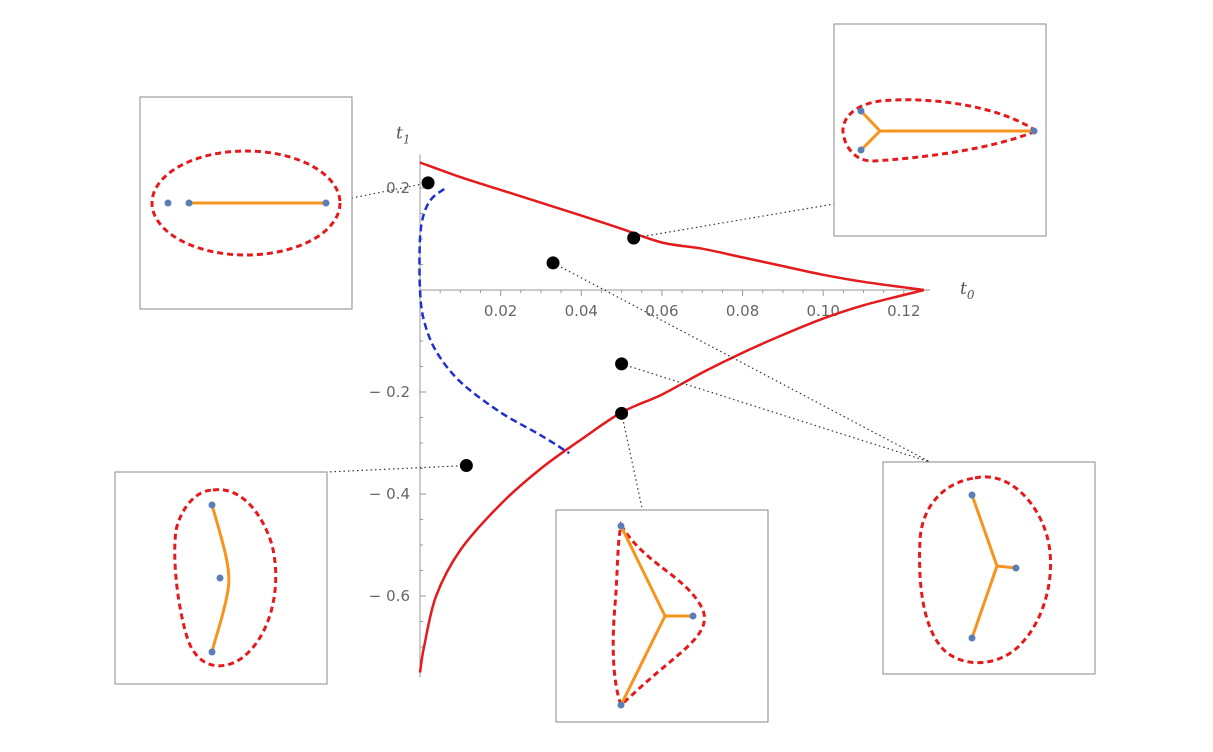 The height and width of the screenshot is (752, 1213). I want to click on y-tick-label: − 0.4, so click(389, 494).